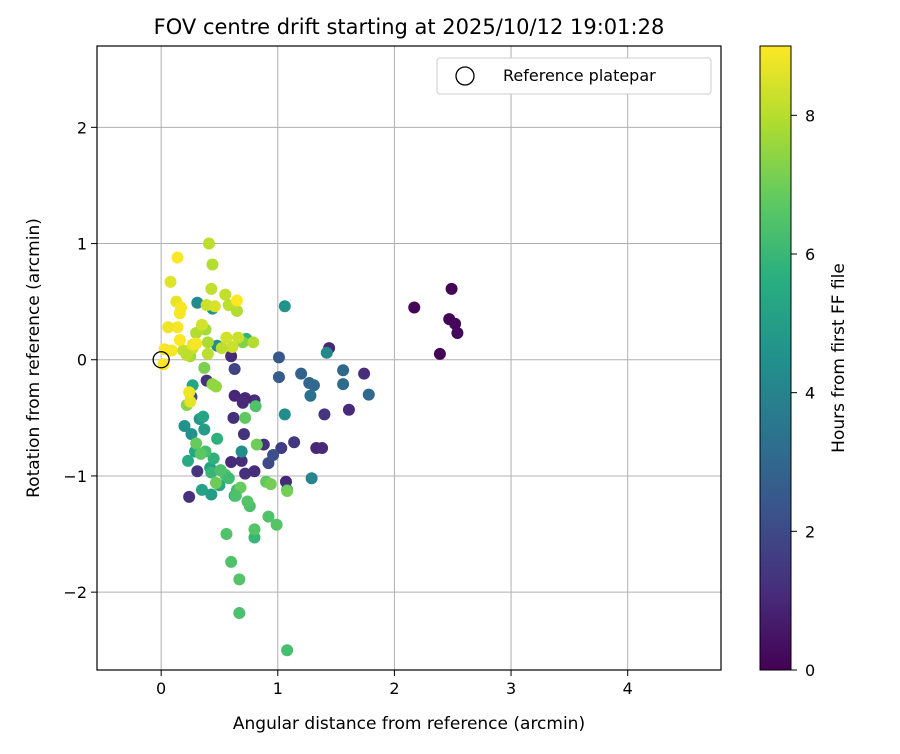 Image resolution: width=900 pixels, height=754 pixels. I want to click on x-tick-label: 1, so click(278, 688).